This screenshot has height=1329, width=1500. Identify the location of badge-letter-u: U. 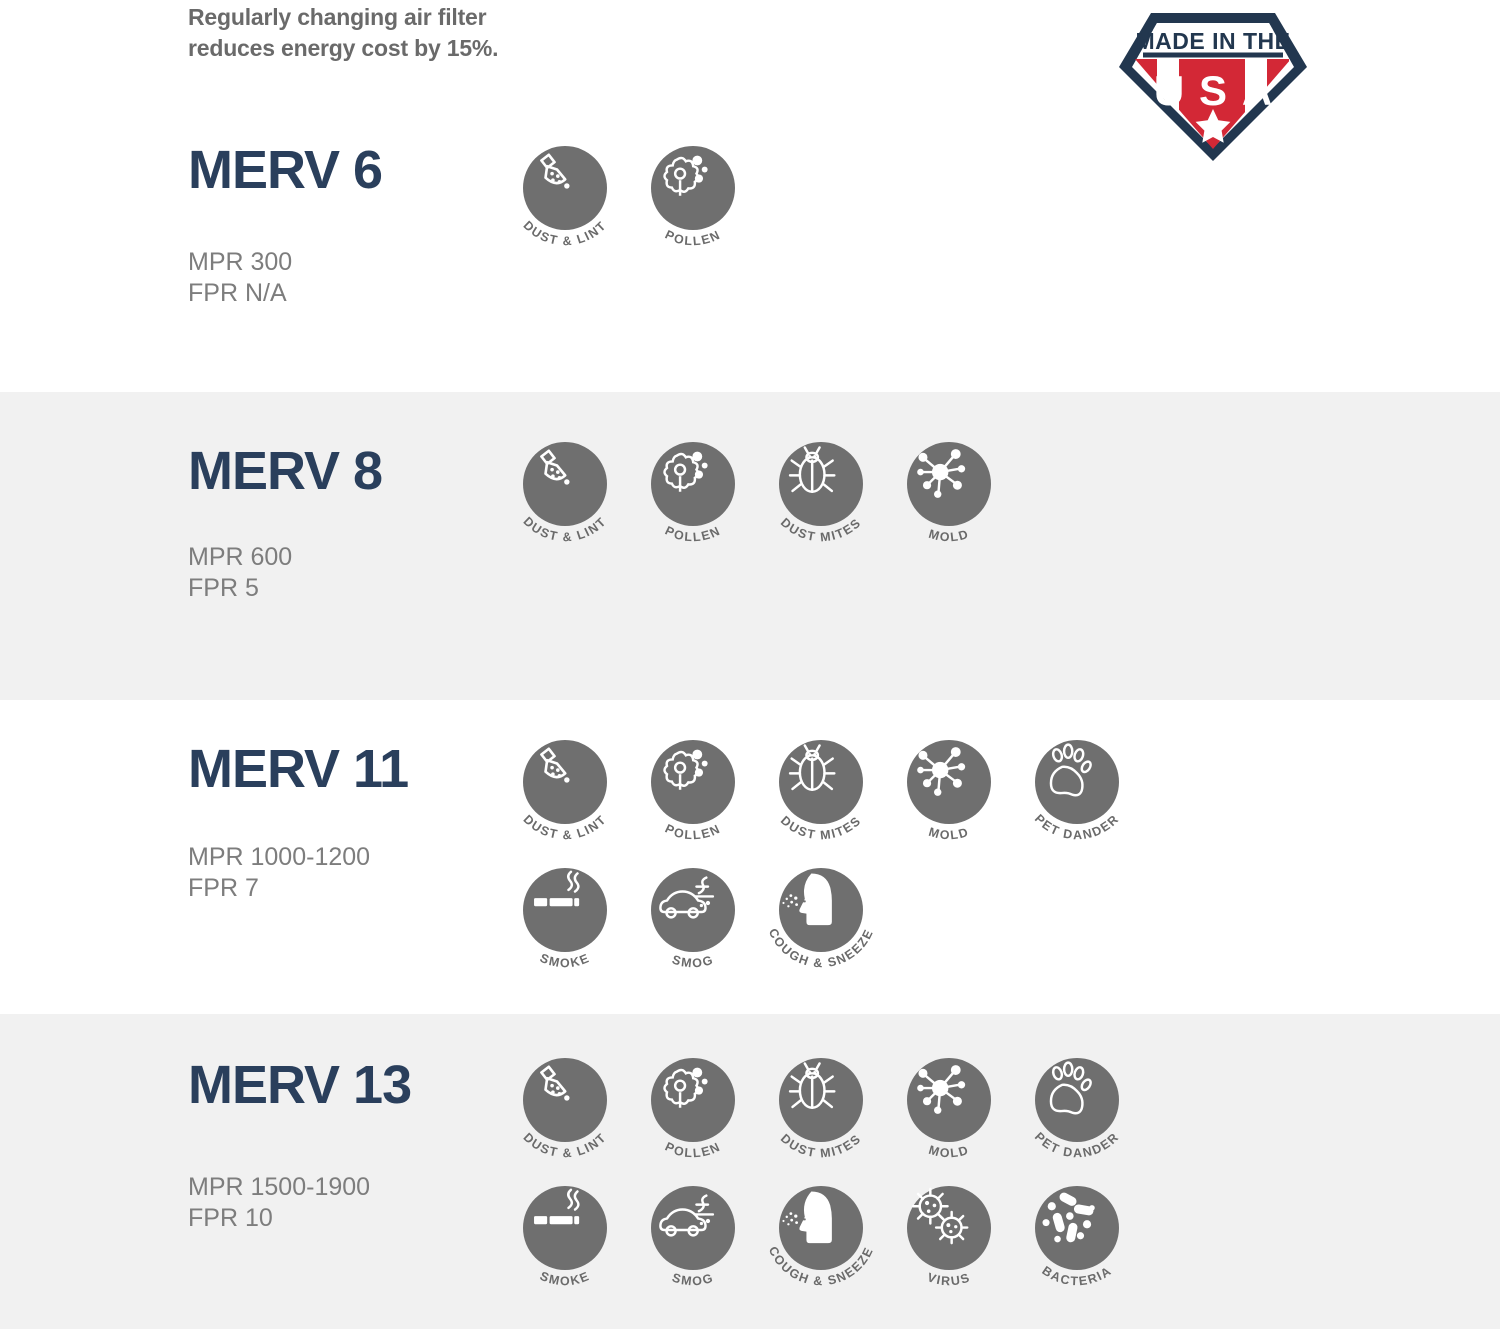
(1169, 90).